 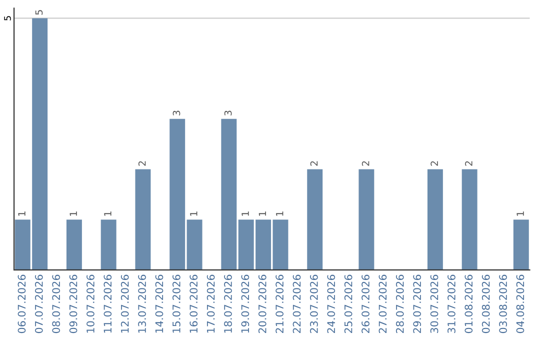 I want to click on x-tick-label: 18.07.2026, so click(x=228, y=303).